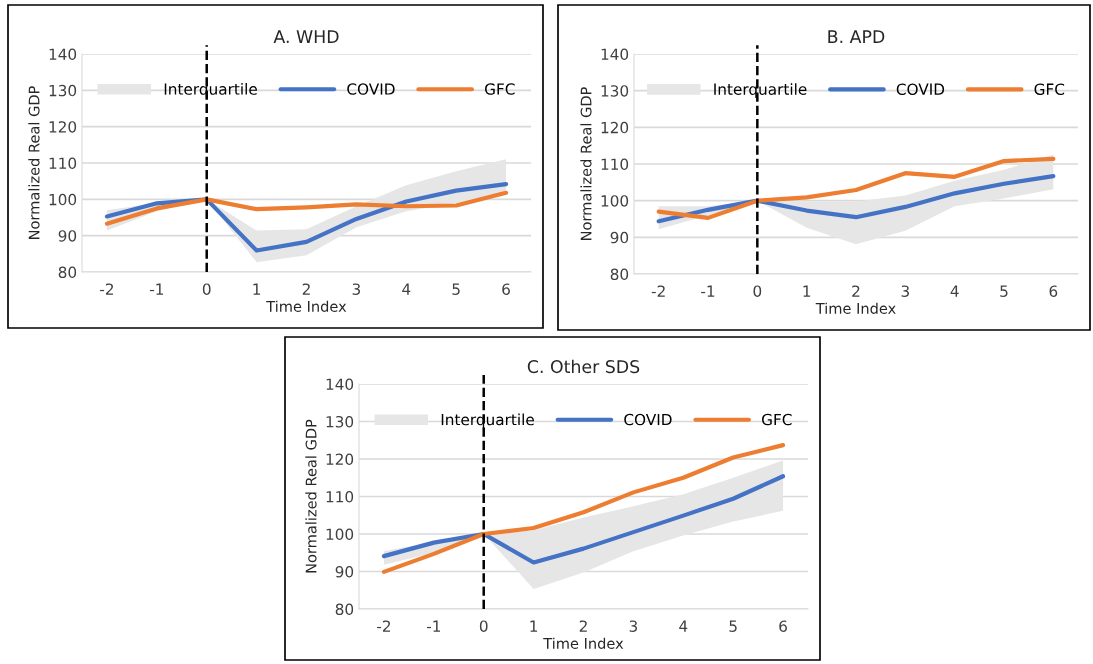  What do you see at coordinates (856, 36) in the screenshot?
I see `chart-title: B. APD` at bounding box center [856, 36].